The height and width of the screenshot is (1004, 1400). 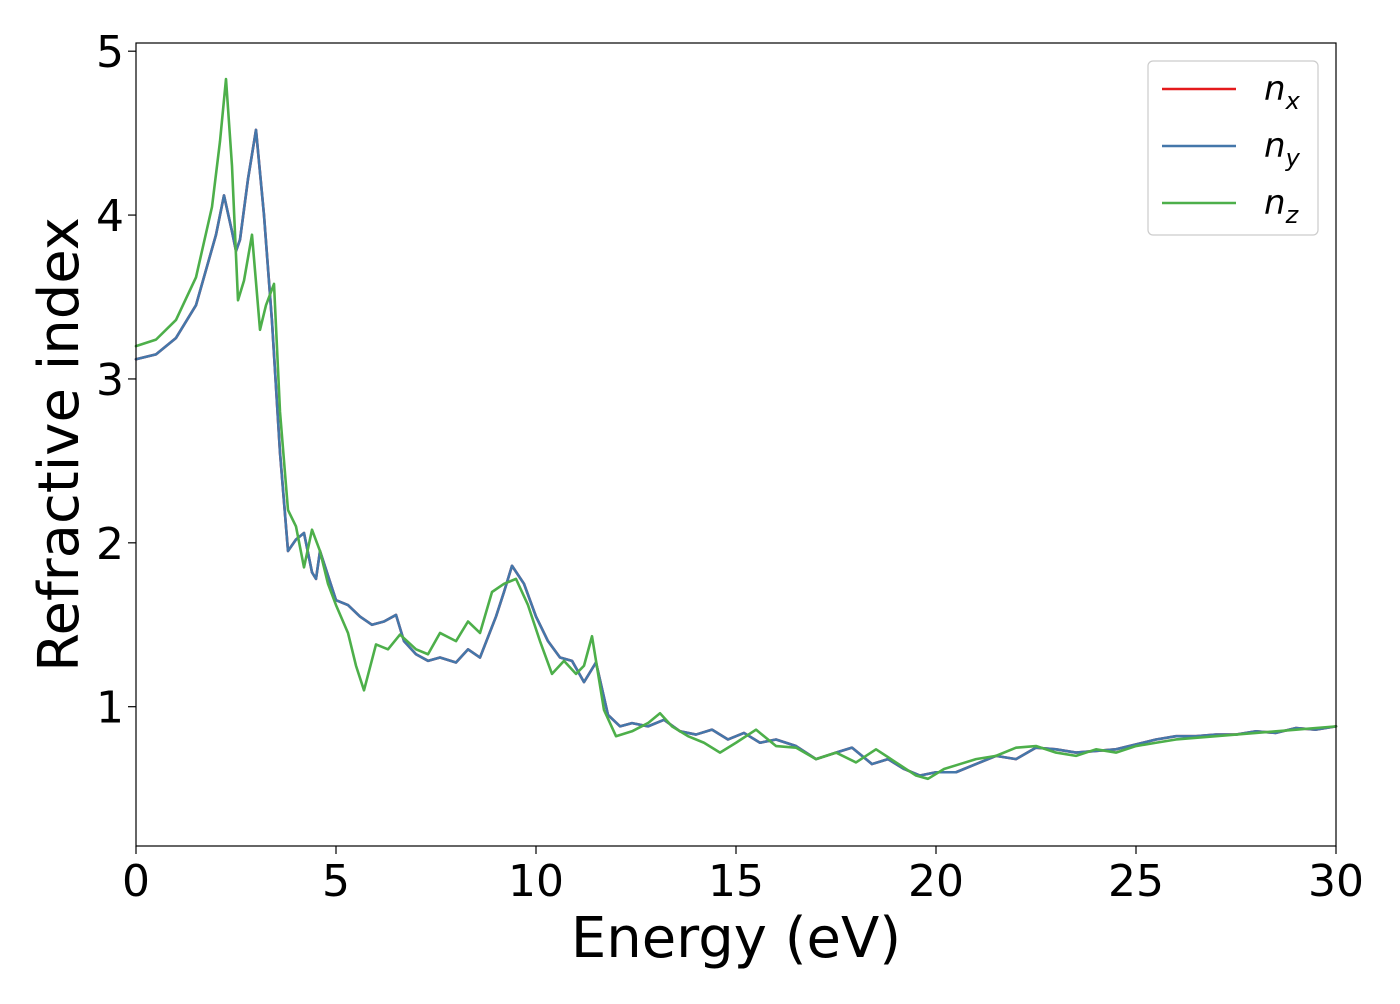 What do you see at coordinates (736, 938) in the screenshot?
I see `x-axis-label: Energy (eV)` at bounding box center [736, 938].